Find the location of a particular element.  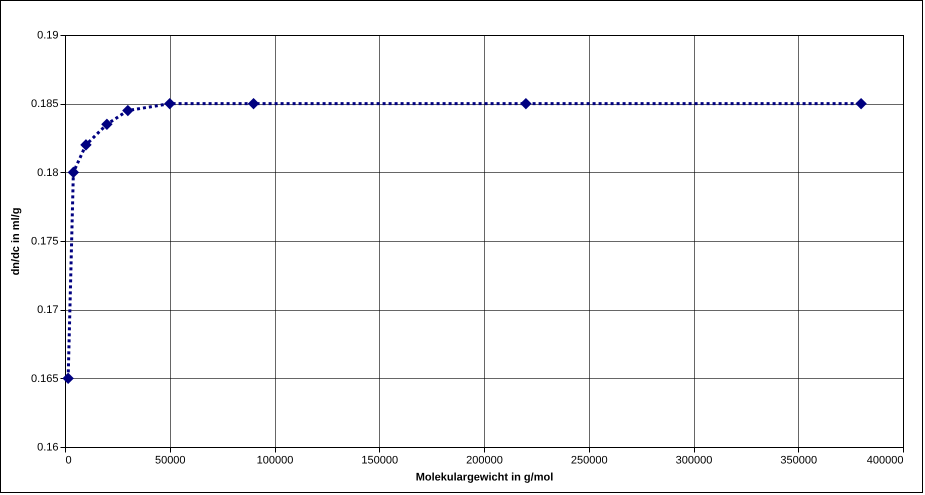

x-axis-title: Molekulargewicht in g/mol is located at coordinates (485, 478).